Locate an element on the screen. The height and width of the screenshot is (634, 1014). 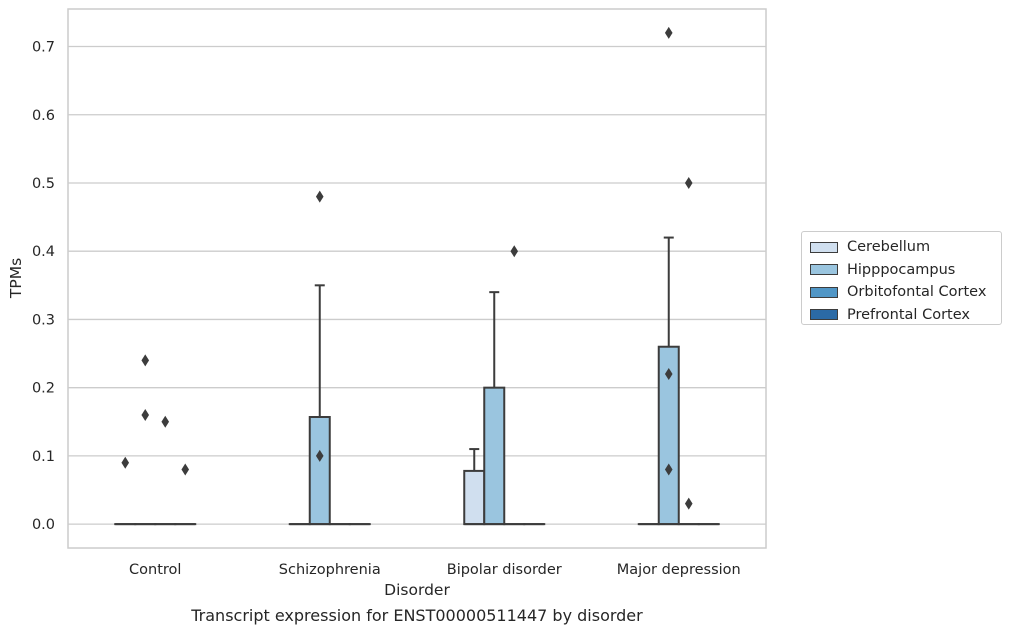
y-axis-label: TPMs is located at coordinates (16, 278).